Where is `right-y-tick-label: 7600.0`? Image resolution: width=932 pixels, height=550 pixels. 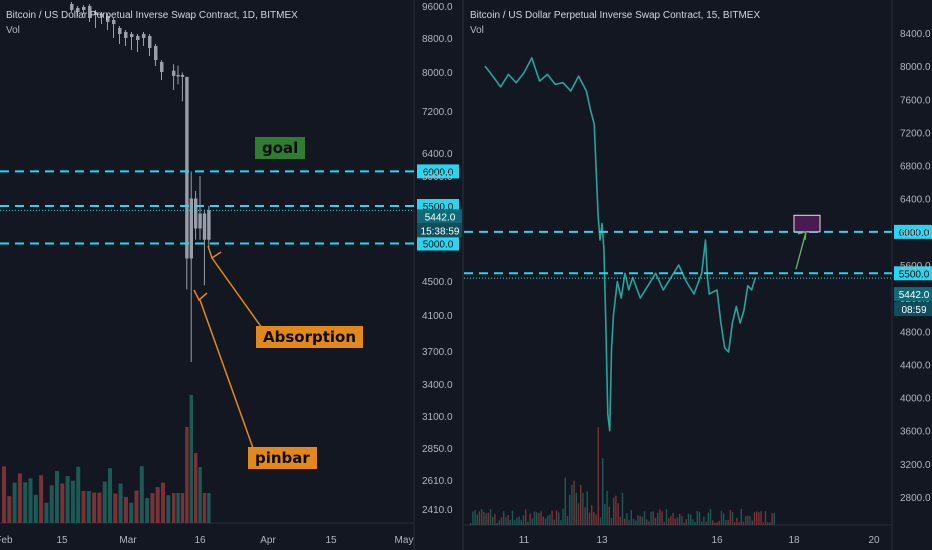
right-y-tick-label: 7600.0 is located at coordinates (915, 100).